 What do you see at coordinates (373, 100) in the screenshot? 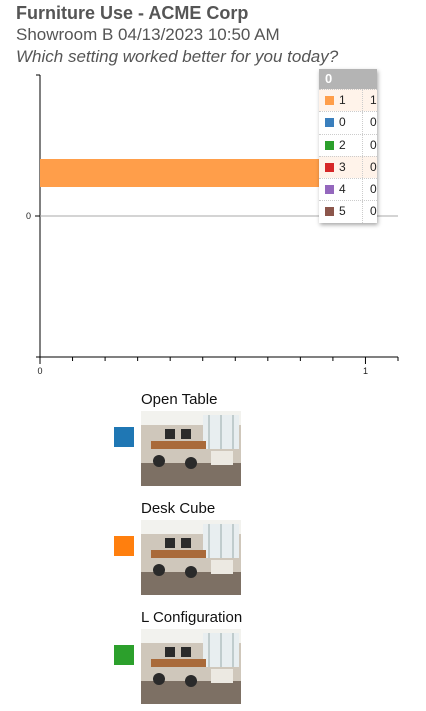
I see `tooltip-value: 1` at bounding box center [373, 100].